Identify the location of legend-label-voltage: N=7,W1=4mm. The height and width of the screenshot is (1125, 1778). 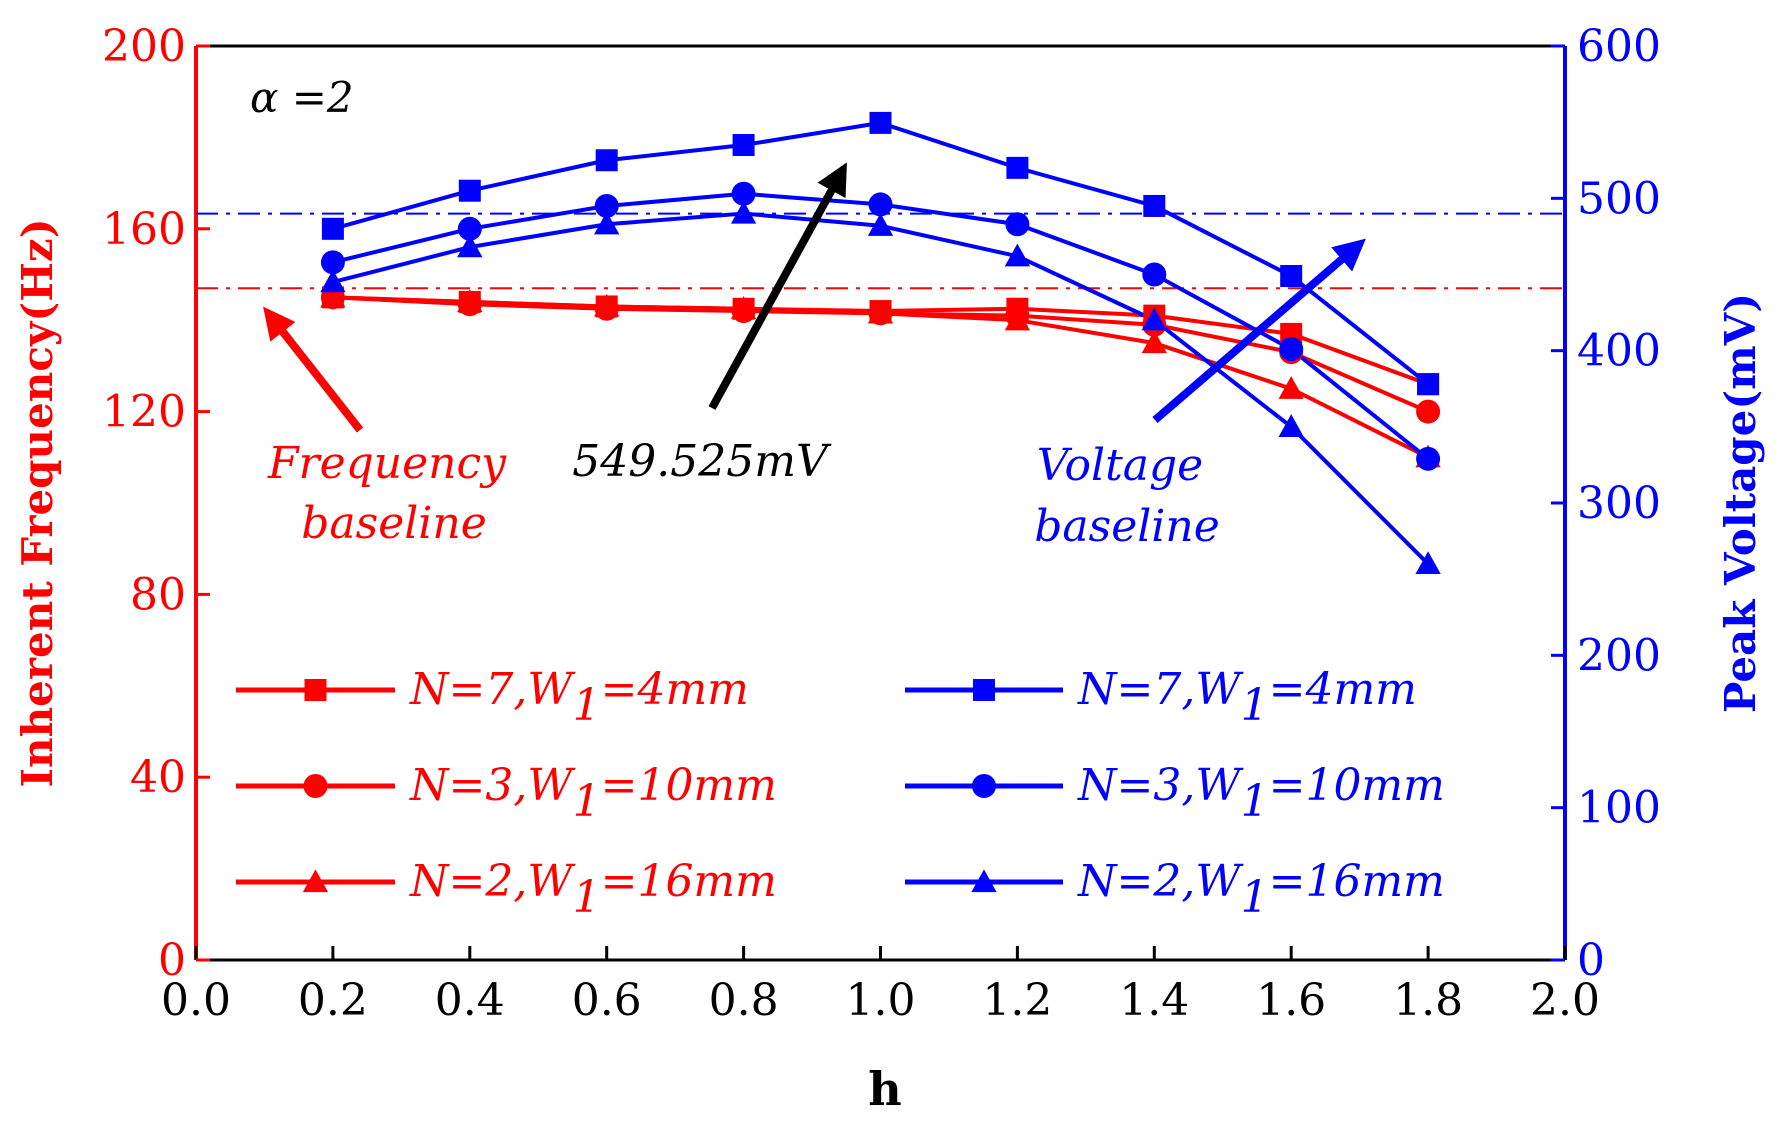
(1247, 697).